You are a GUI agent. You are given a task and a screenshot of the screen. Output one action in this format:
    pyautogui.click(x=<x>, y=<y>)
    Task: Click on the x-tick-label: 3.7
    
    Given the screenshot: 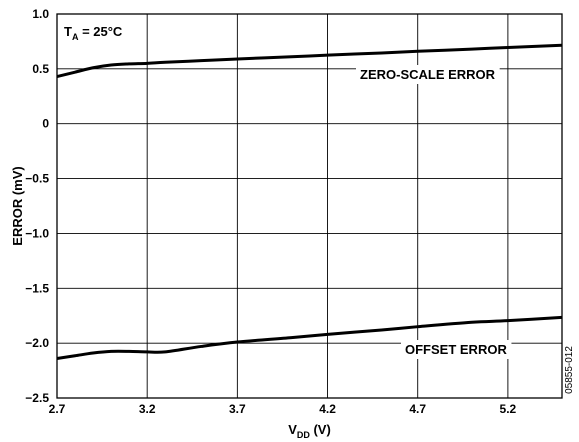 What is the action you would take?
    pyautogui.click(x=237, y=409)
    